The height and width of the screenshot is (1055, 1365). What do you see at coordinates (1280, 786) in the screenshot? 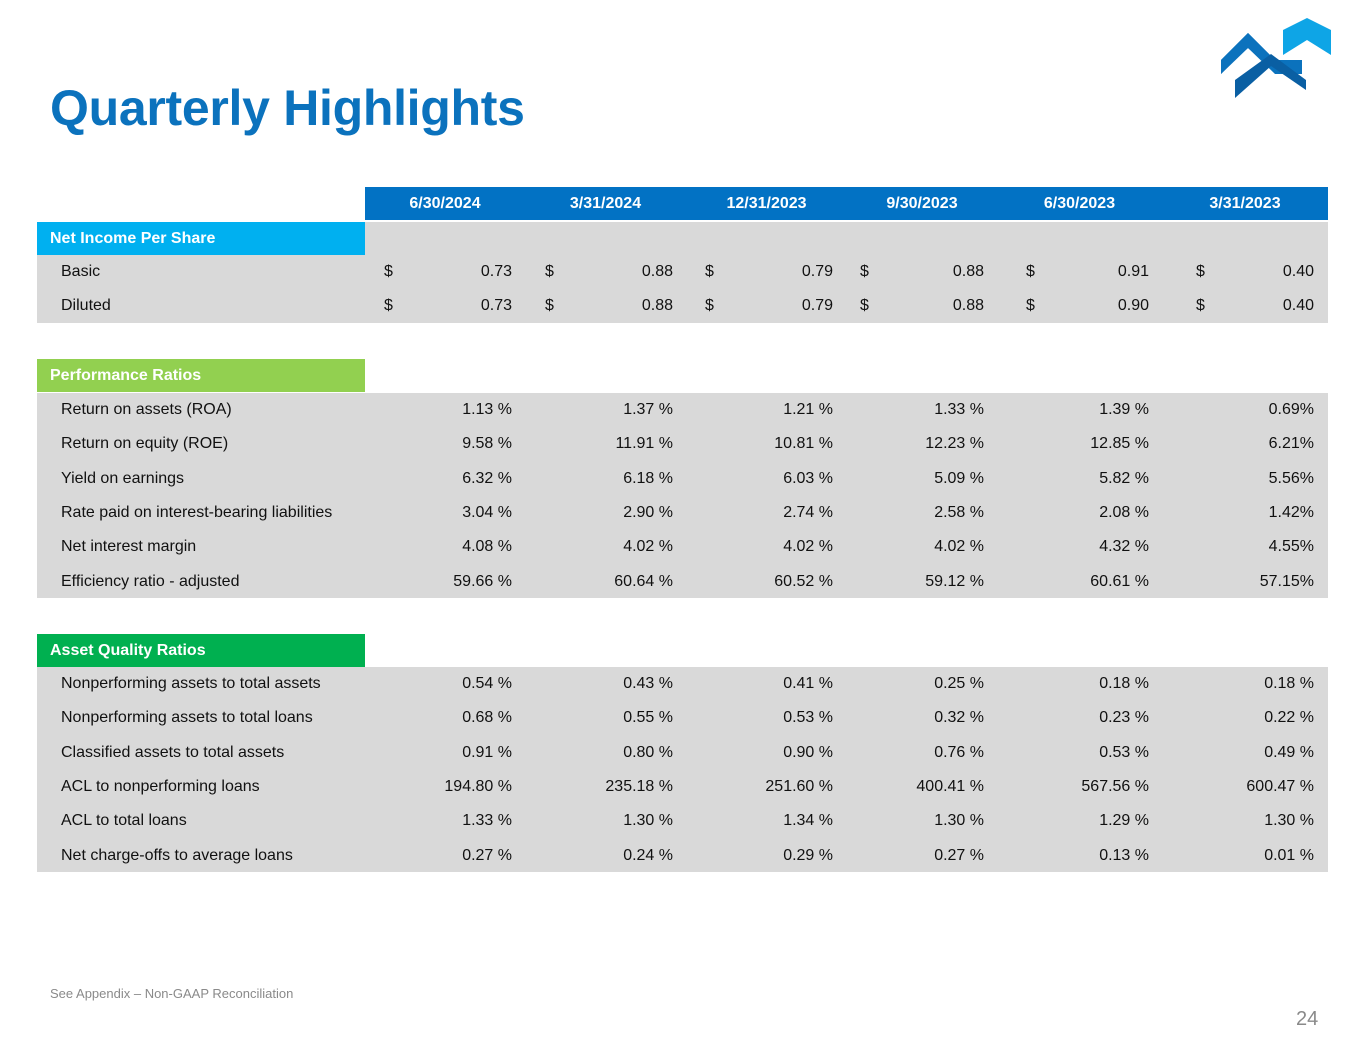
I see `value-cell: 600.47 %` at bounding box center [1280, 786].